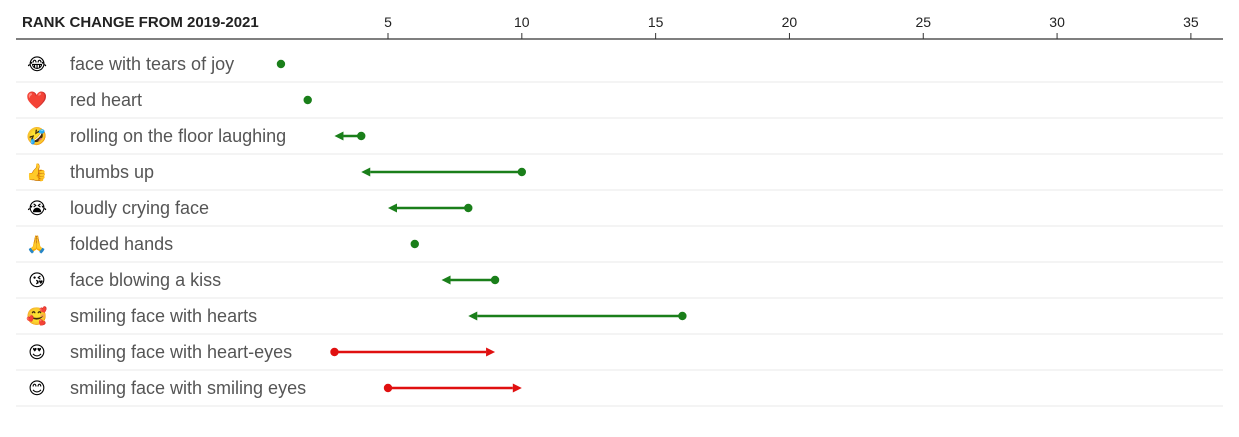 The width and height of the screenshot is (1239, 437). I want to click on chart-row: 😊 smiling face with smiling eyes, so click(619, 392).